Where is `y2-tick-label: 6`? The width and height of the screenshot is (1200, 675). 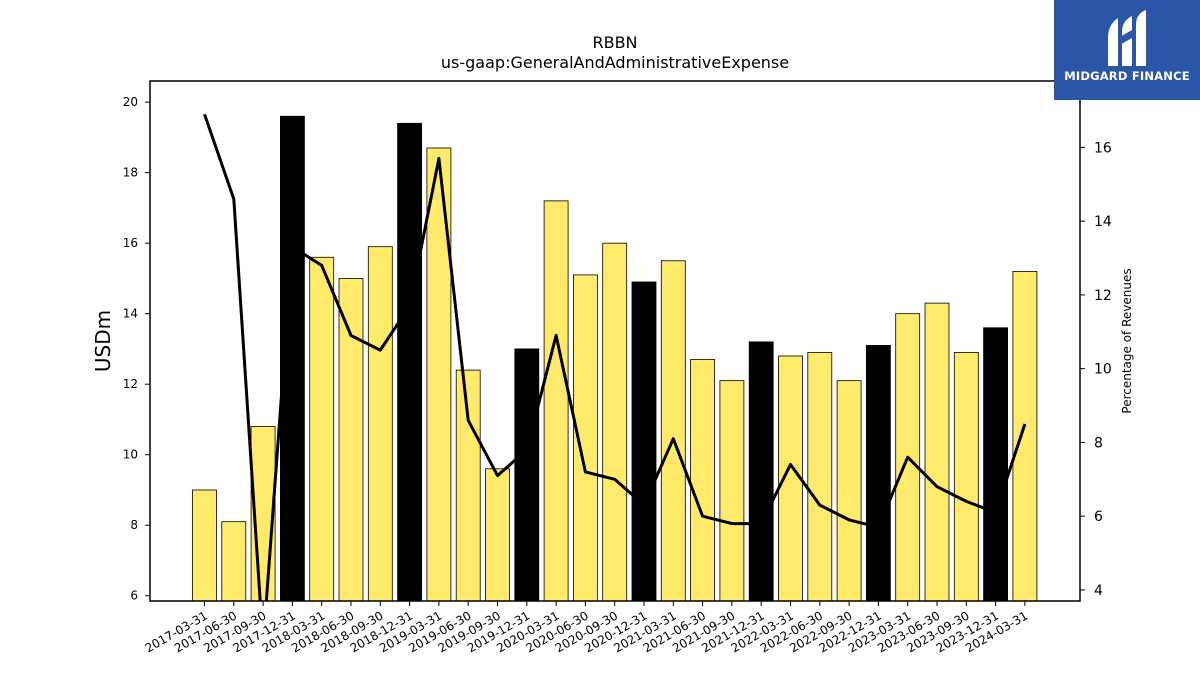
y2-tick-label: 6 is located at coordinates (1098, 517).